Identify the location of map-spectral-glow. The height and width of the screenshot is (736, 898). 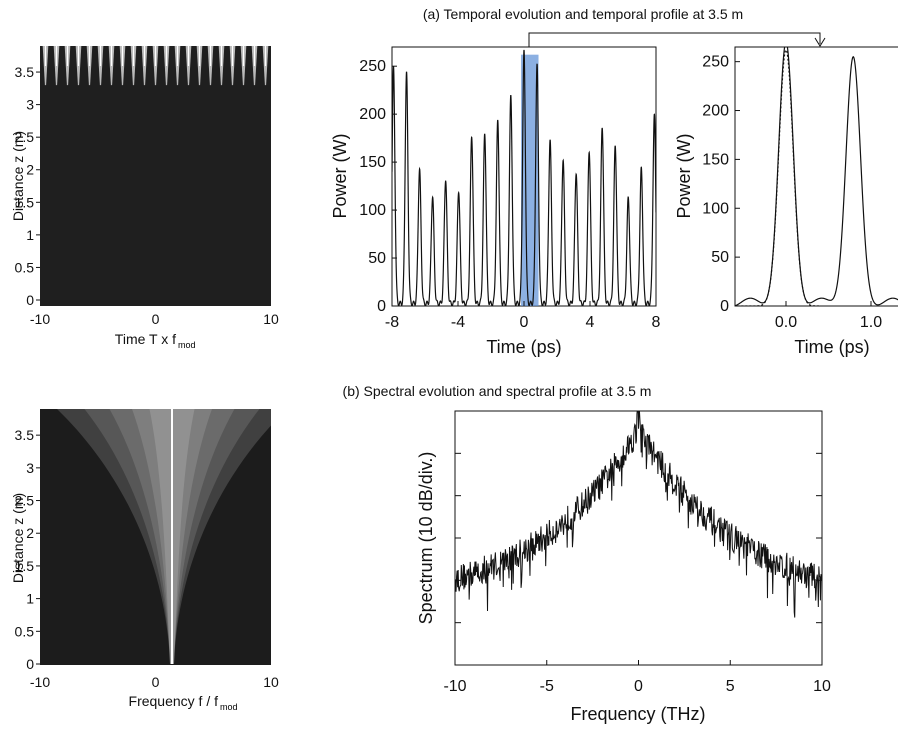
(172, 536).